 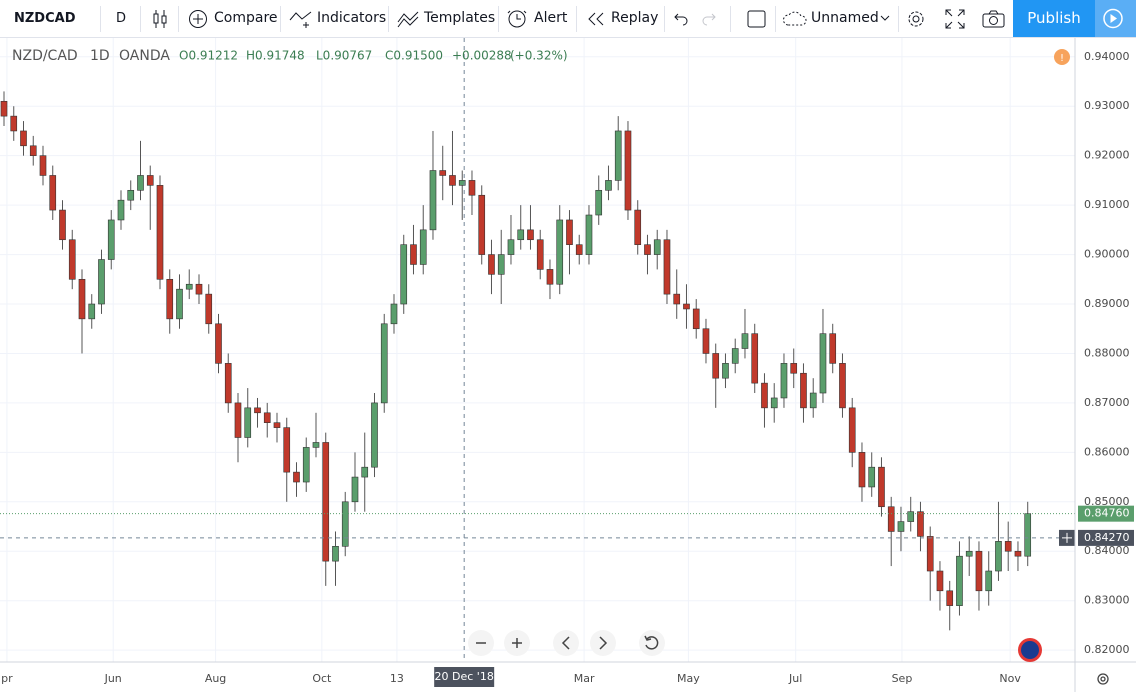 What do you see at coordinates (566, 643) in the screenshot?
I see `nav-buttons` at bounding box center [566, 643].